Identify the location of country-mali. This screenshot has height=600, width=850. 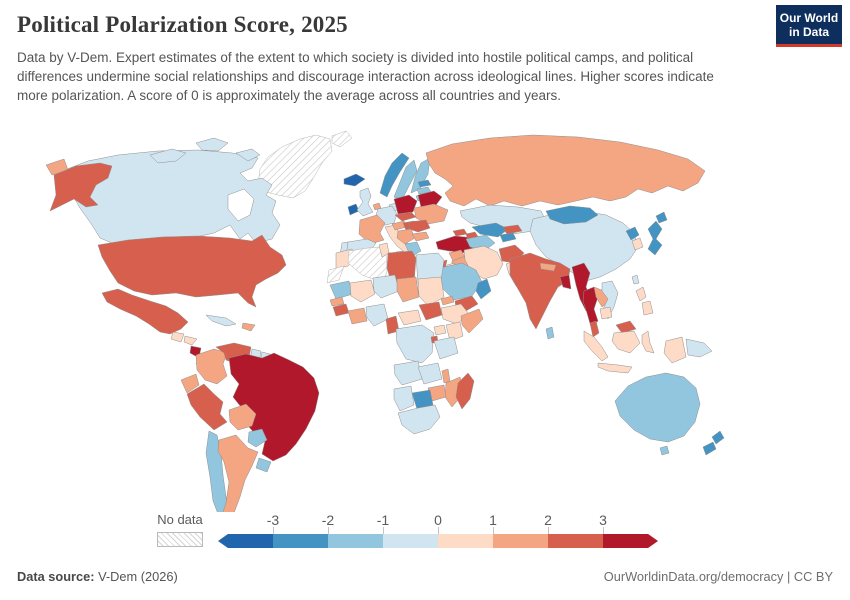
(362, 291).